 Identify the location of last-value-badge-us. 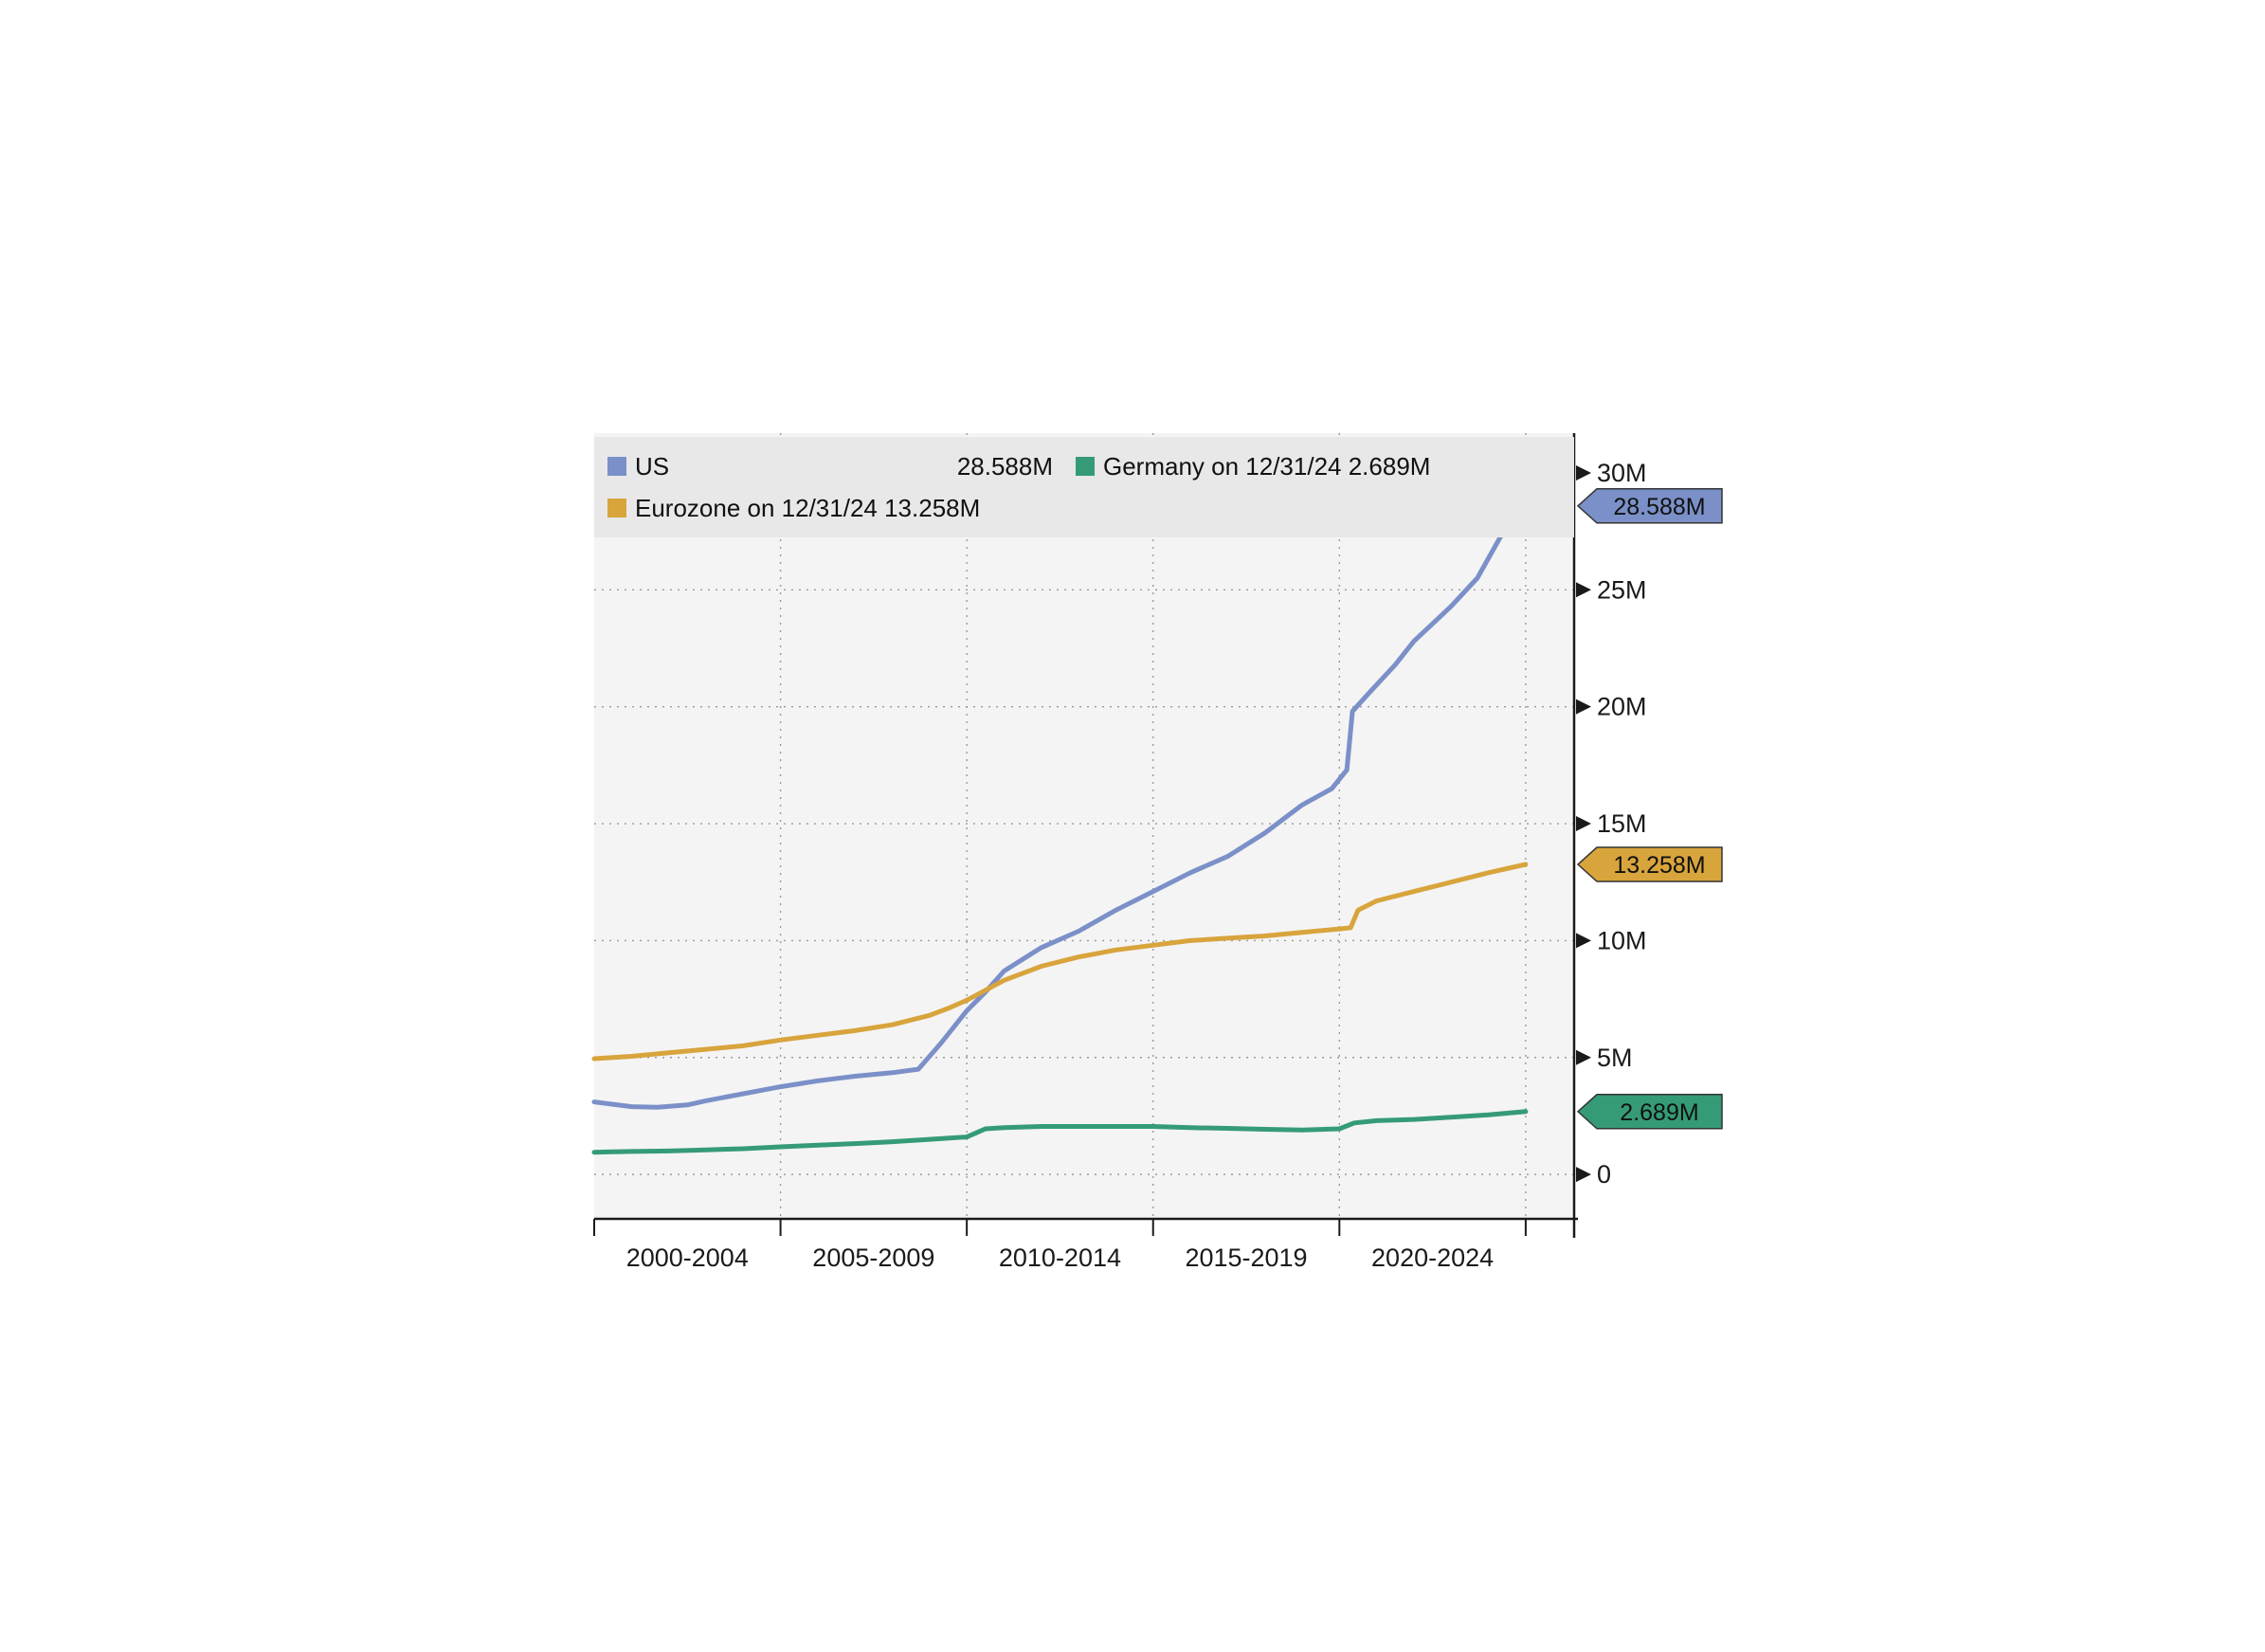
(1650, 506).